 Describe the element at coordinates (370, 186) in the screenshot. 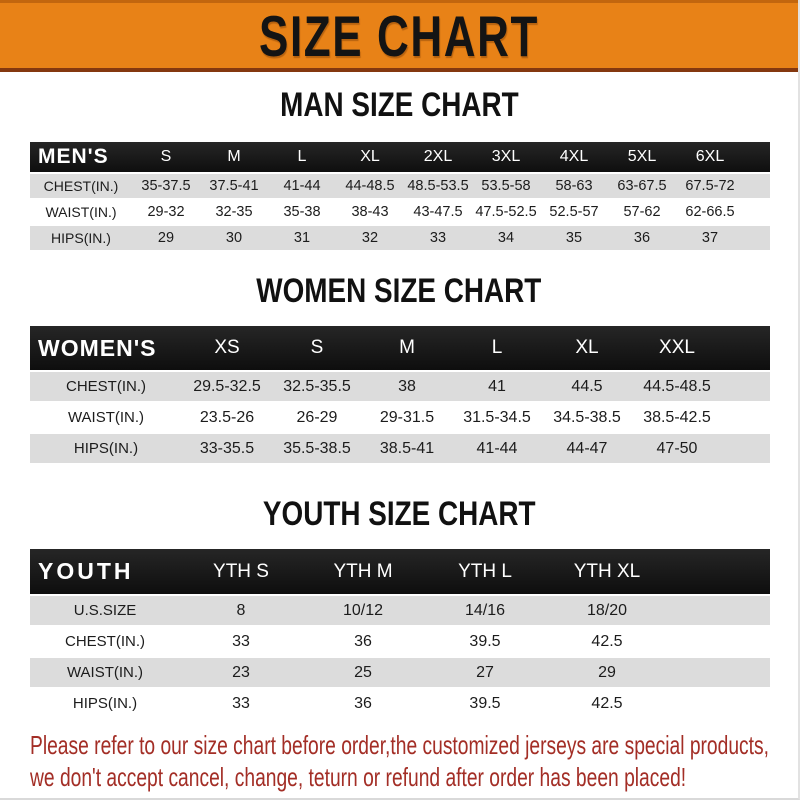

I see `value-cell: 44-48.5` at that location.